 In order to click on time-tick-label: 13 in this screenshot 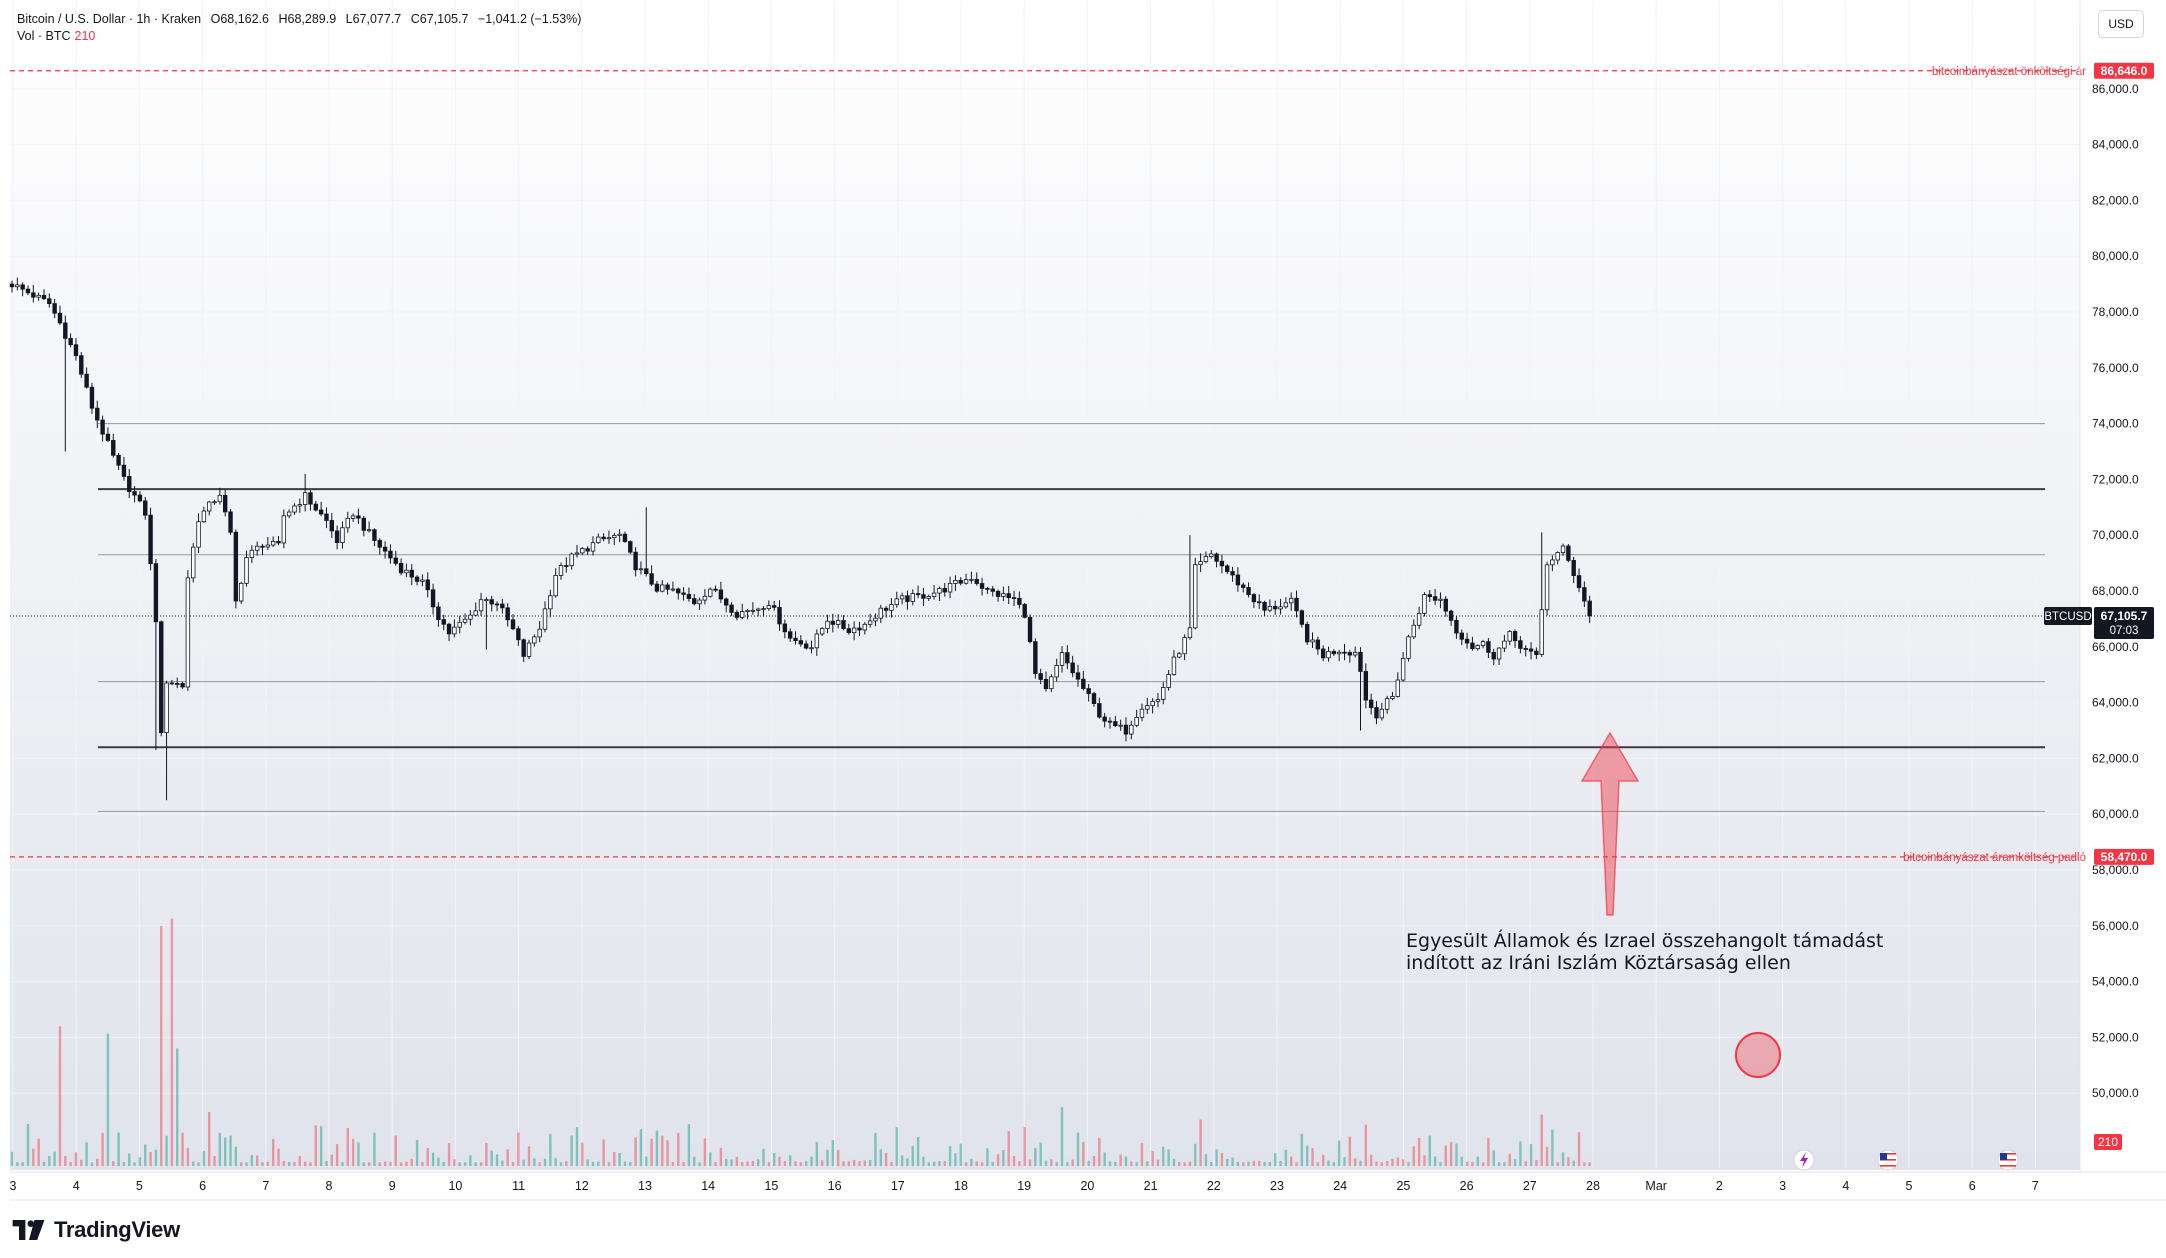, I will do `click(645, 1186)`.